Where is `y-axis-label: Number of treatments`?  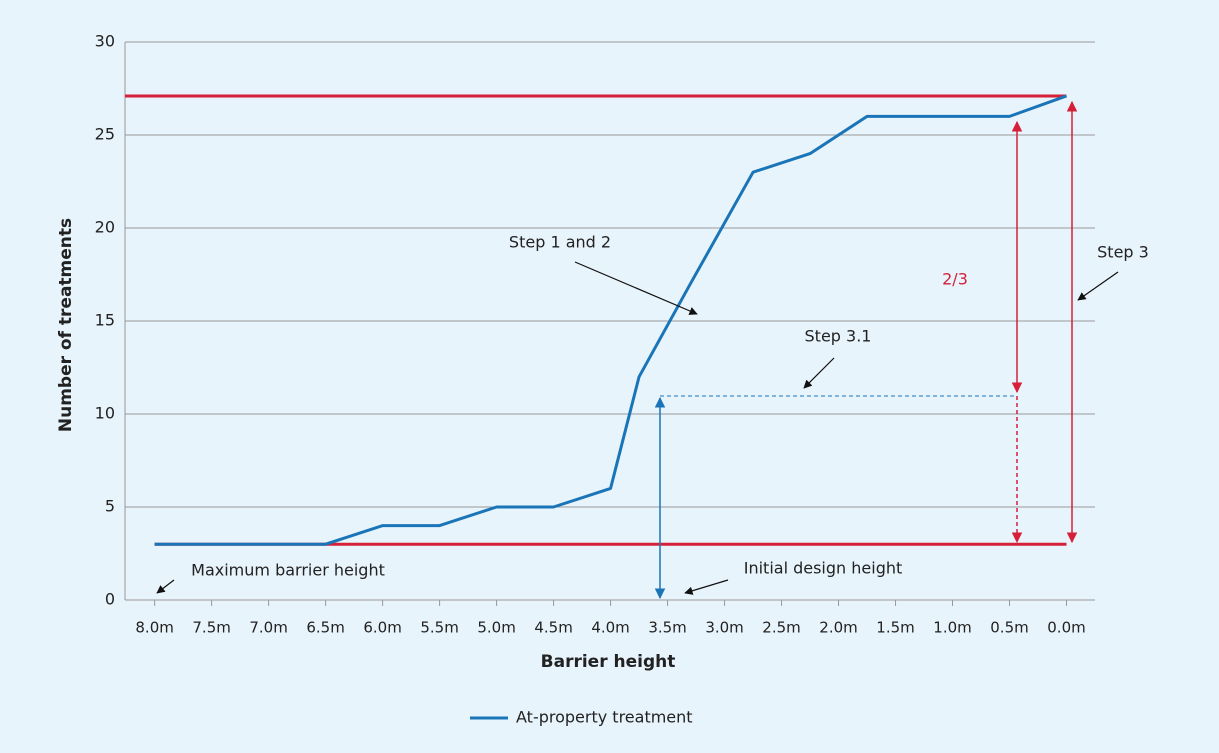
y-axis-label: Number of treatments is located at coordinates (66, 325).